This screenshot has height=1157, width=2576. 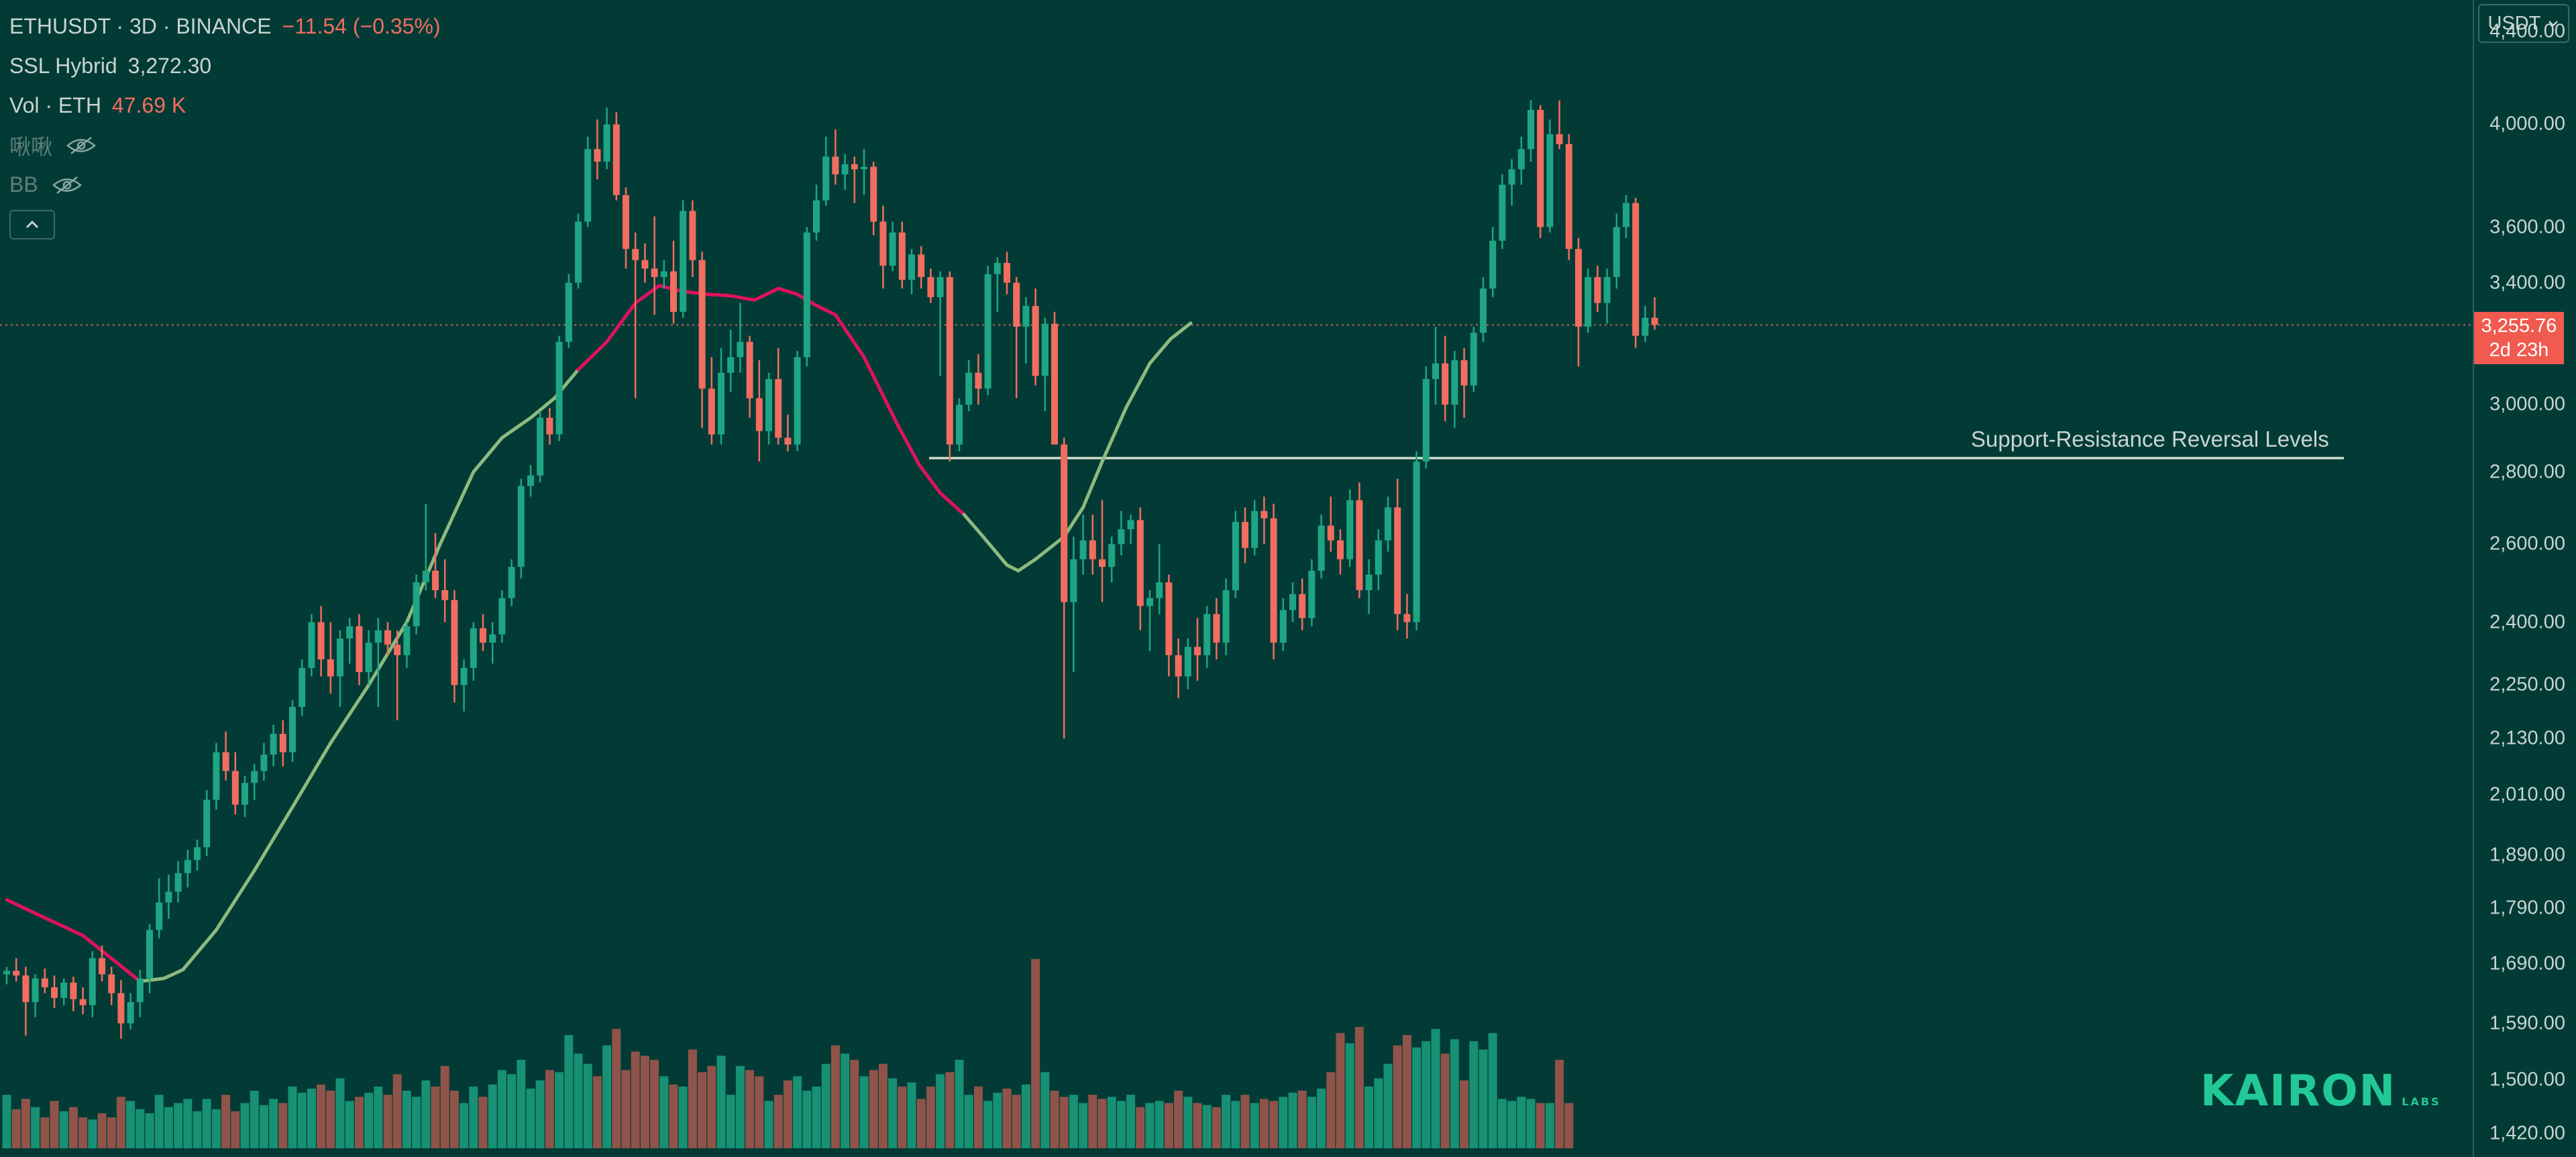 I want to click on legend-volume-row: Vol · ETH 47.69 K, so click(x=230, y=105).